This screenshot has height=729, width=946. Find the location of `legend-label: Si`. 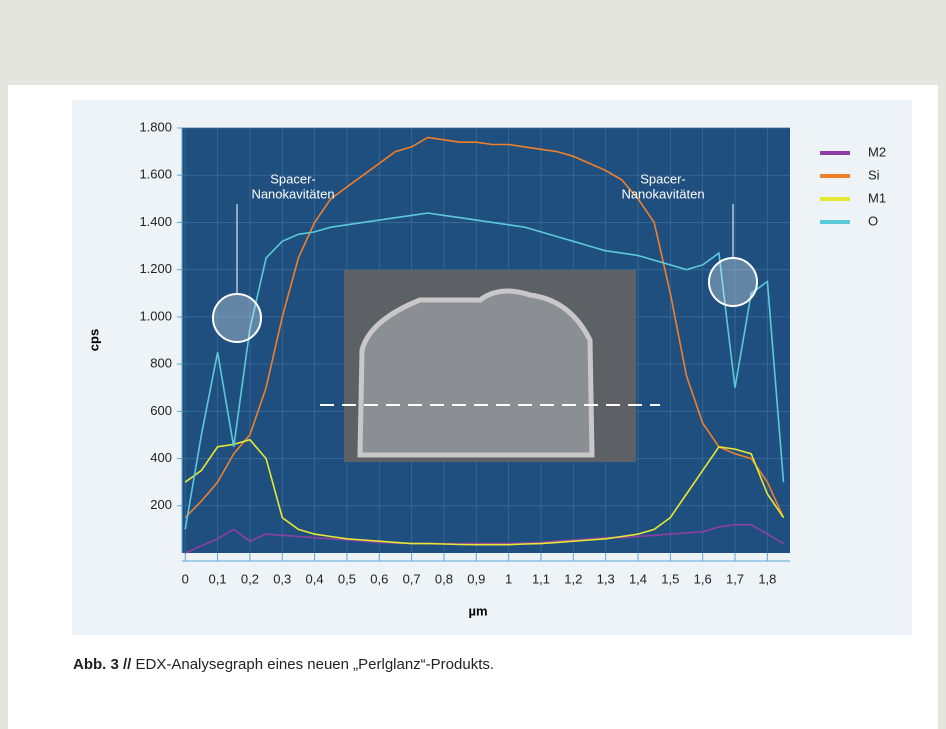

legend-label: Si is located at coordinates (874, 174).